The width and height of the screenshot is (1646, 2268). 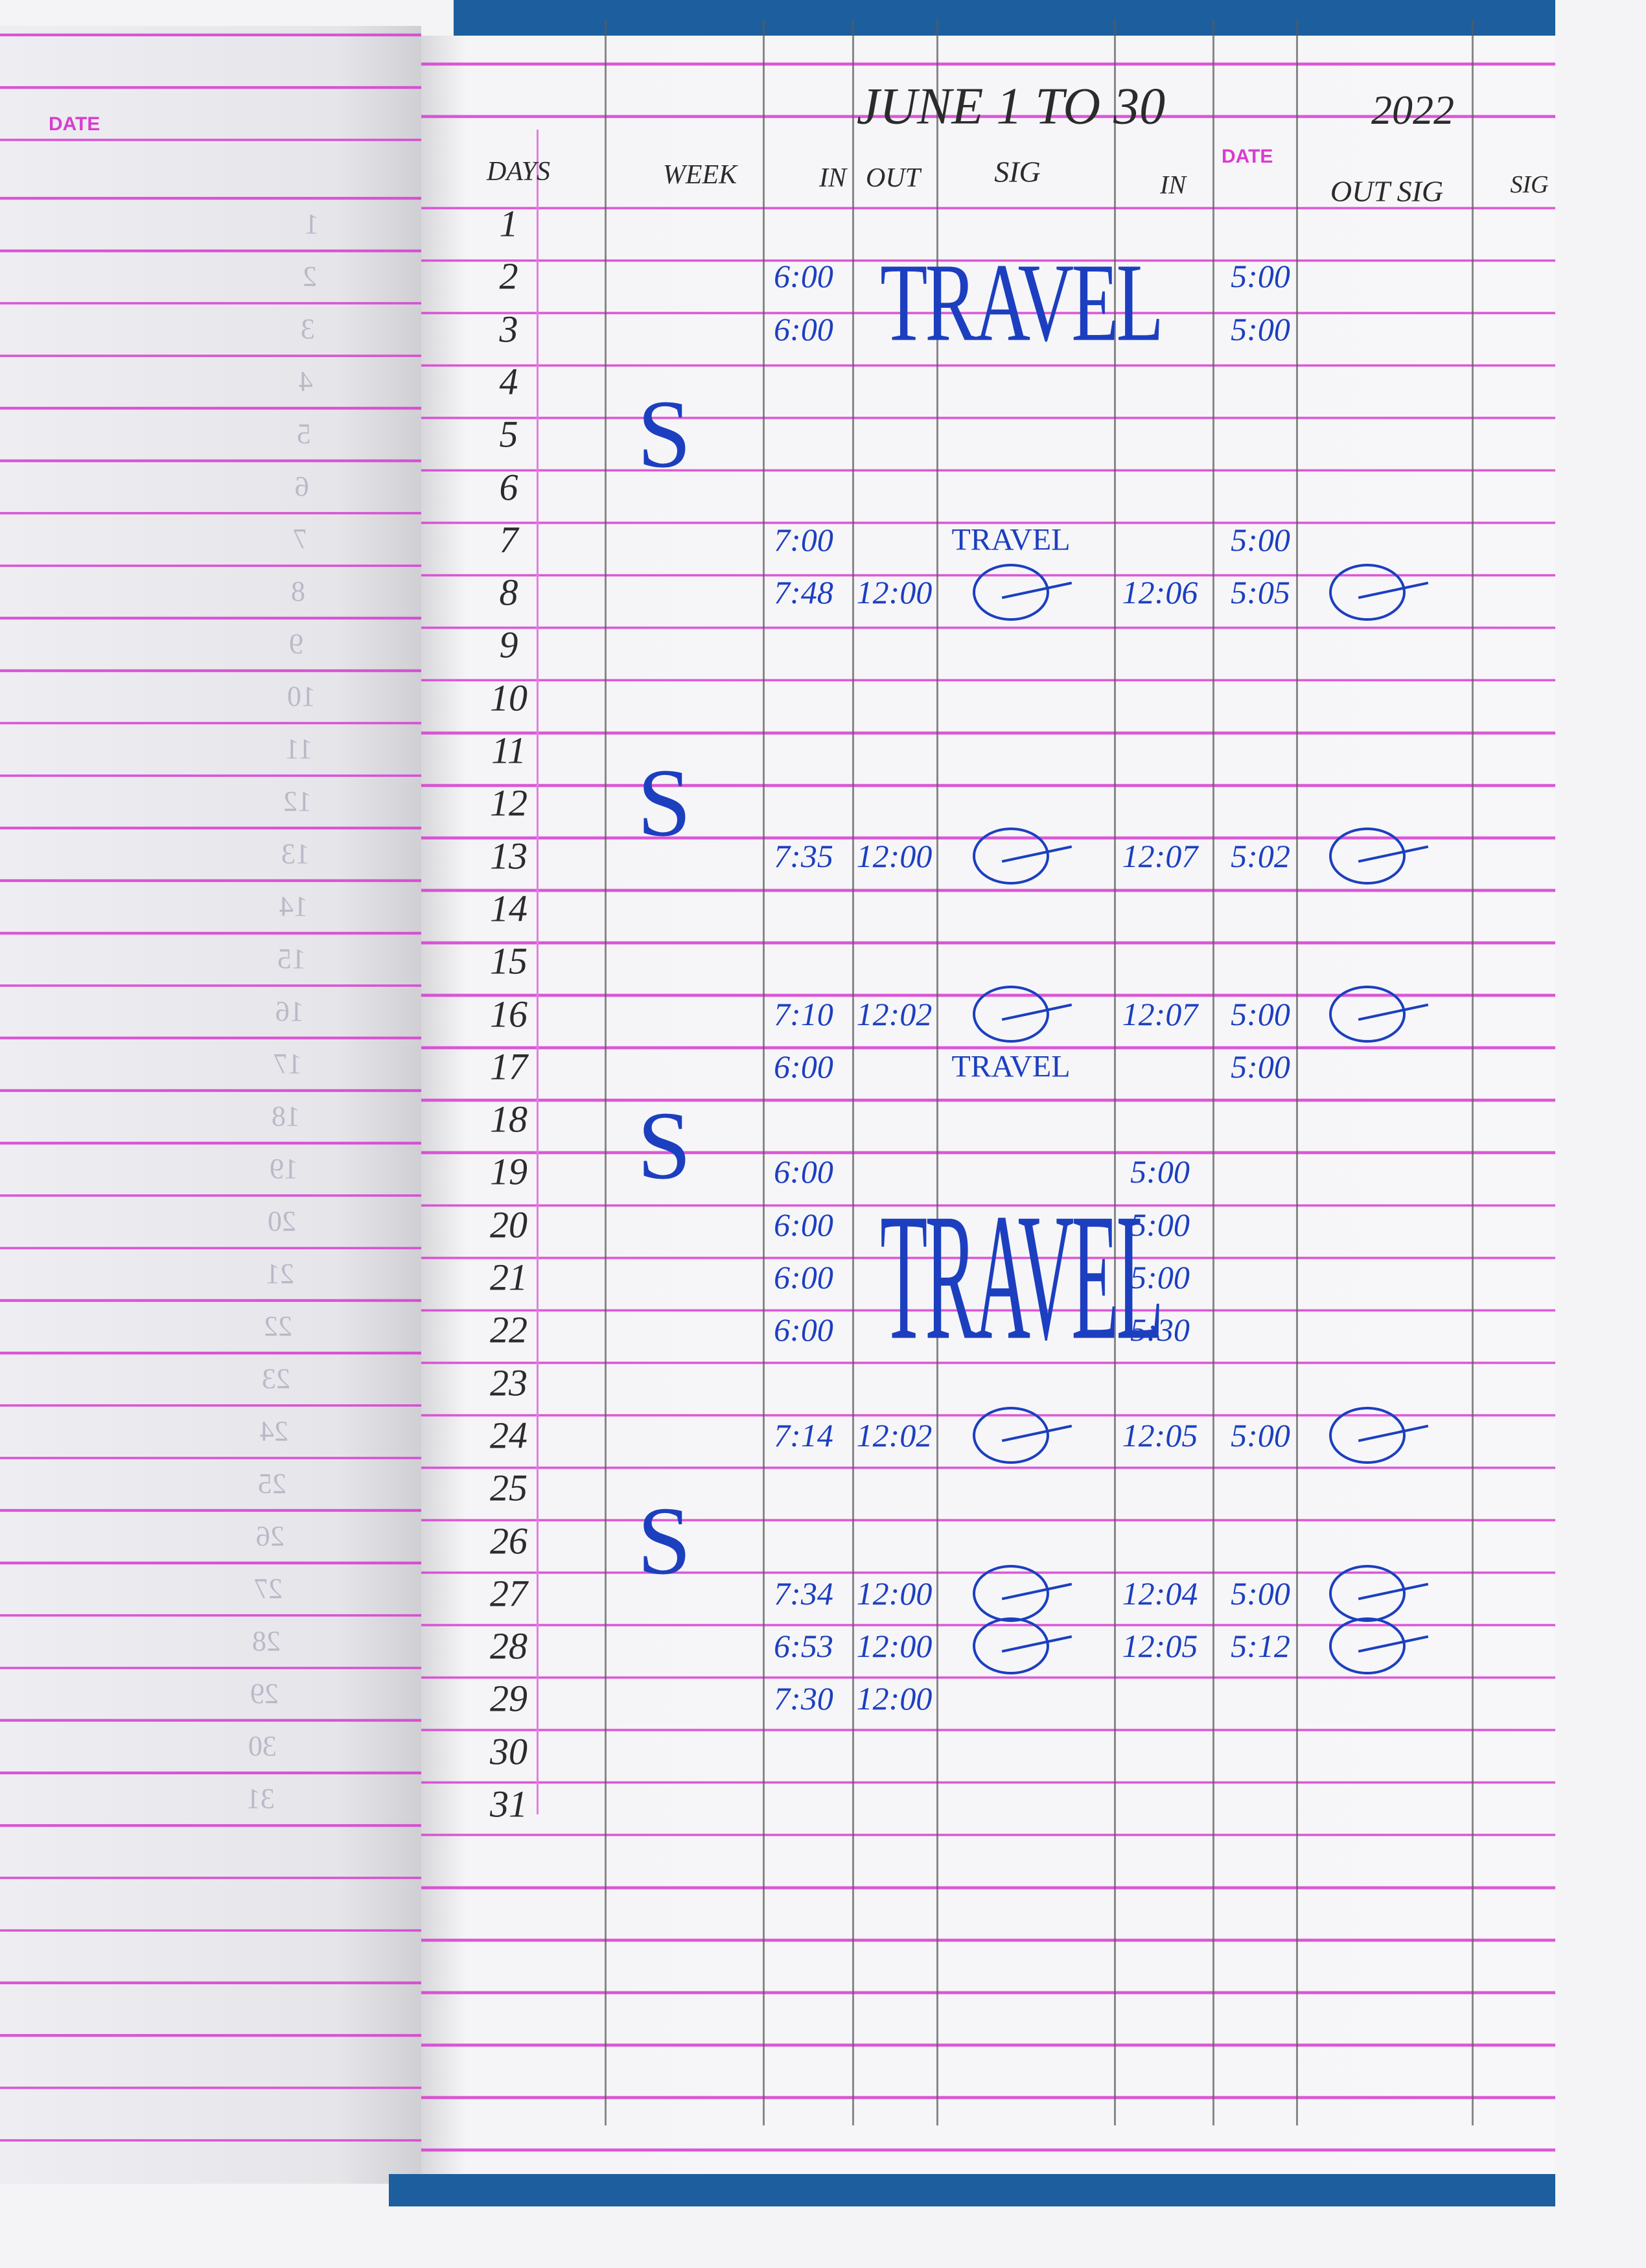 I want to click on ghost-number: 18, so click(x=286, y=1116).